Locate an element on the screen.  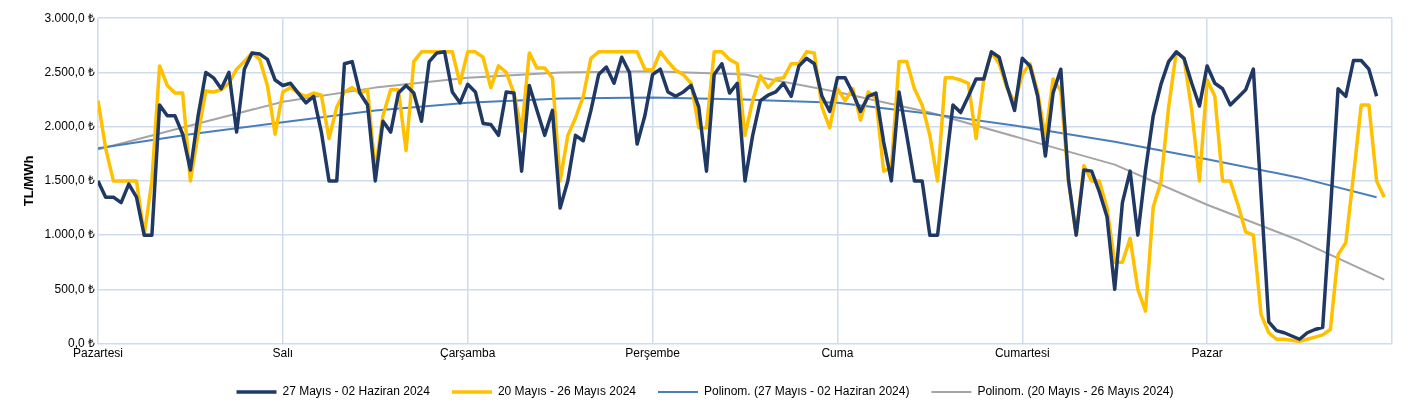
y-tick-label: 2.500,0 ₺ is located at coordinates (69, 71).